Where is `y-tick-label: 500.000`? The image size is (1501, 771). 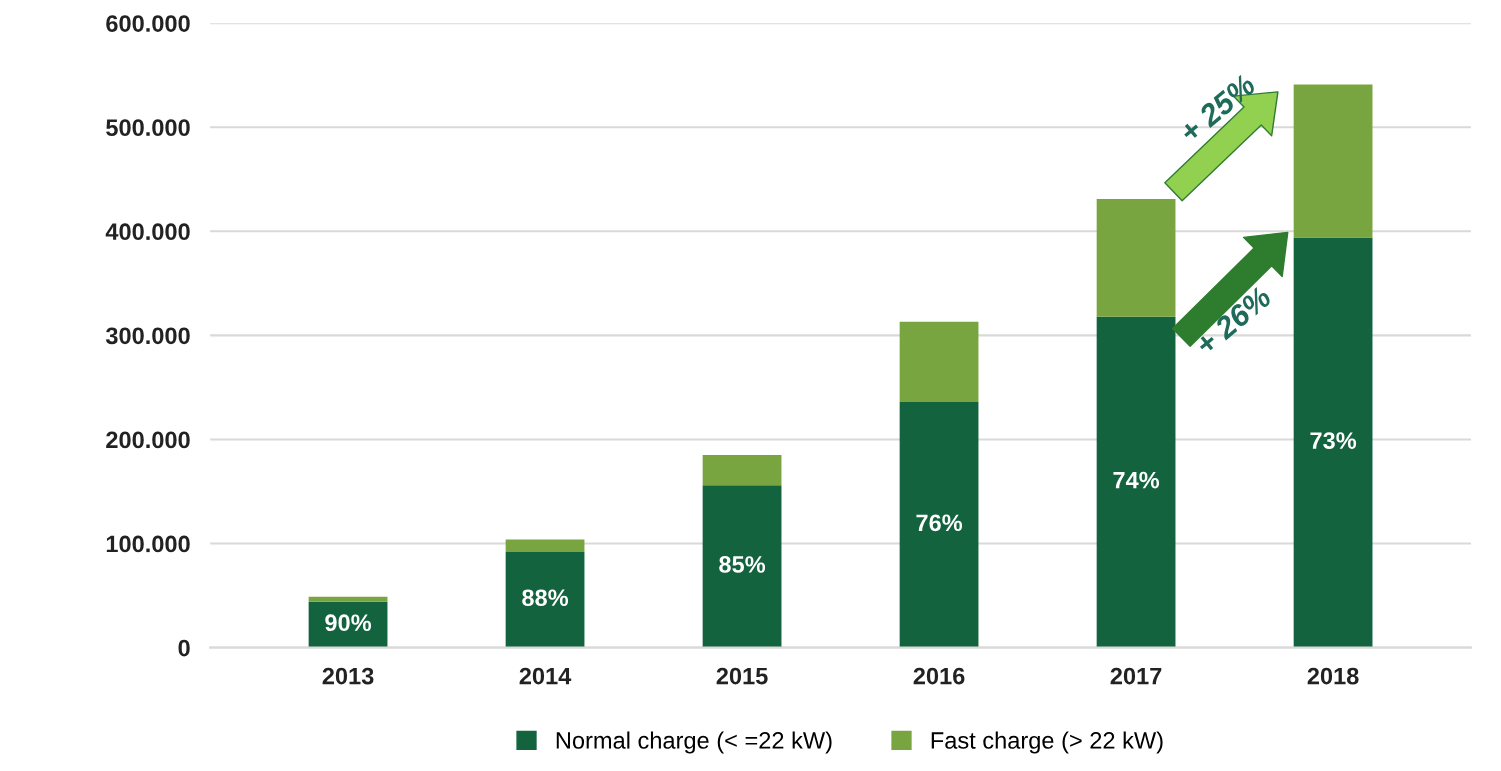
y-tick-label: 500.000 is located at coordinates (148, 127).